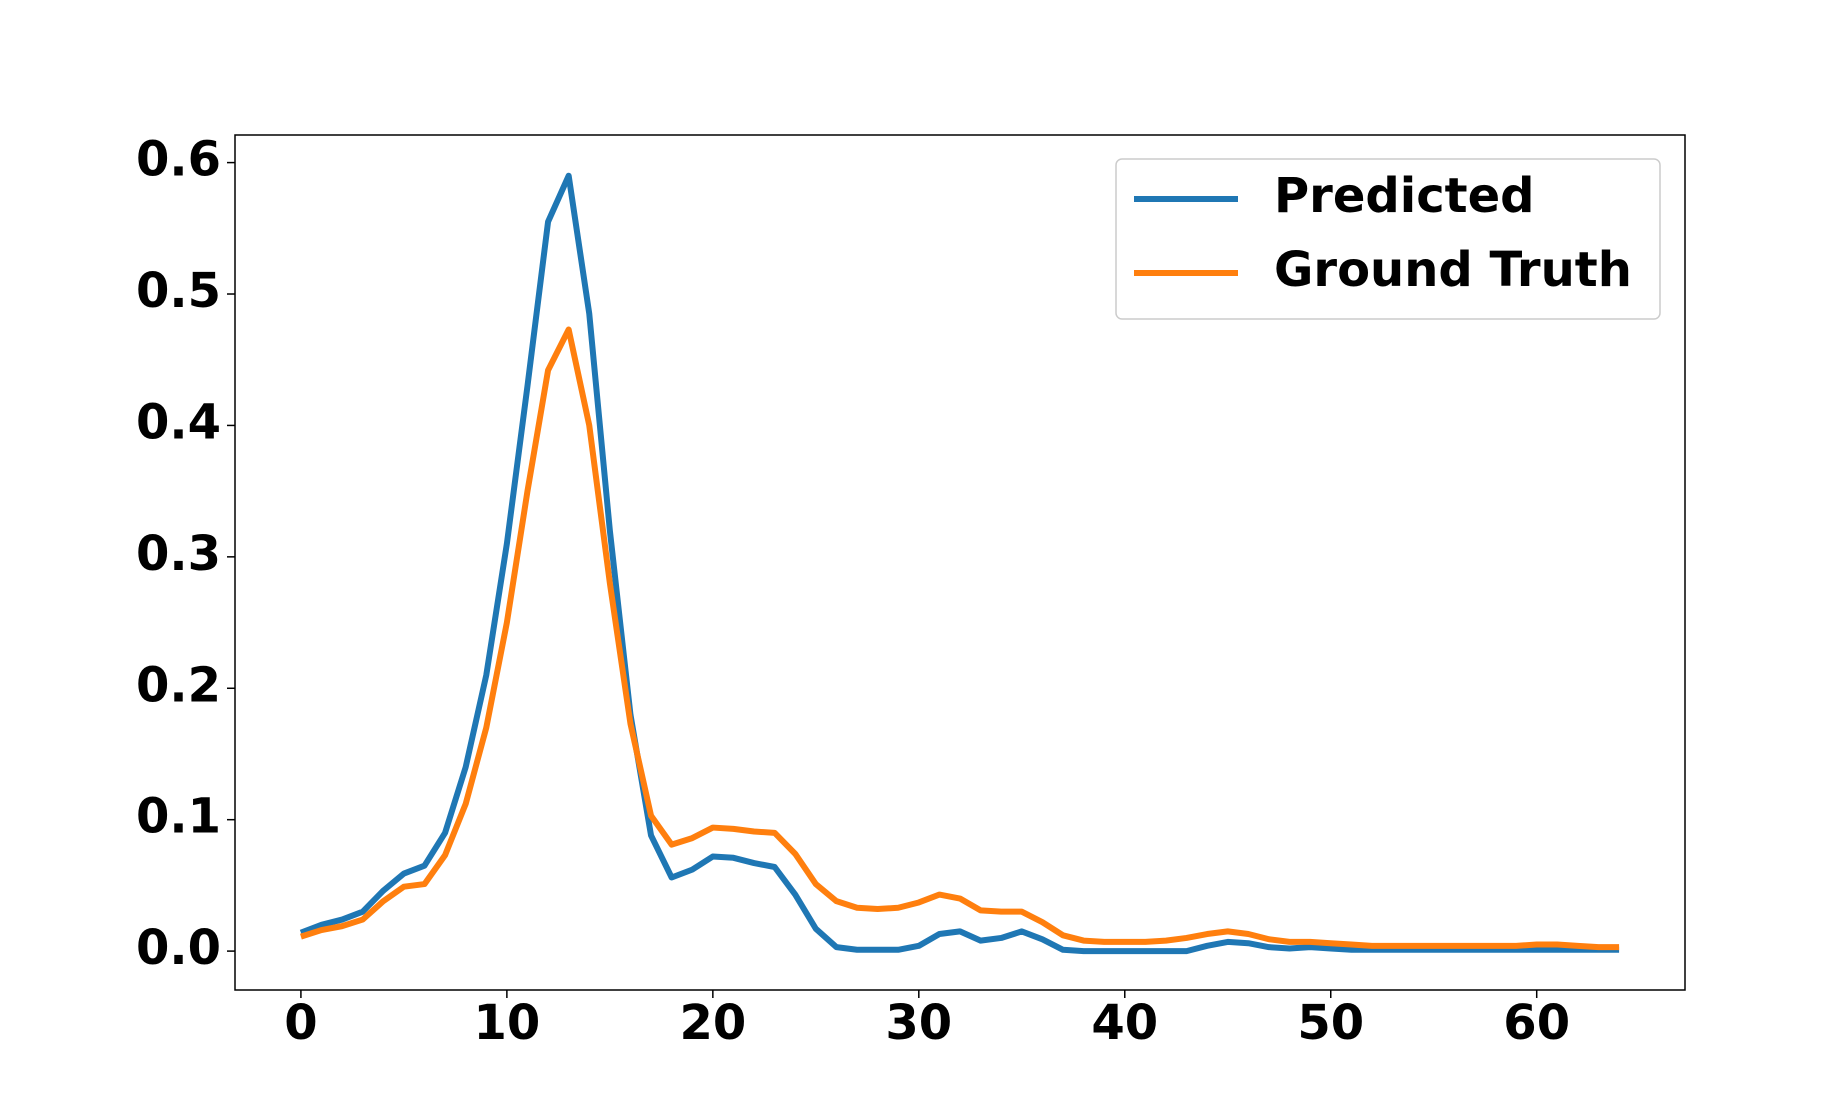 The width and height of the screenshot is (1848, 1098). Describe the element at coordinates (506, 1023) in the screenshot. I see `x-tick-label: 10` at that location.